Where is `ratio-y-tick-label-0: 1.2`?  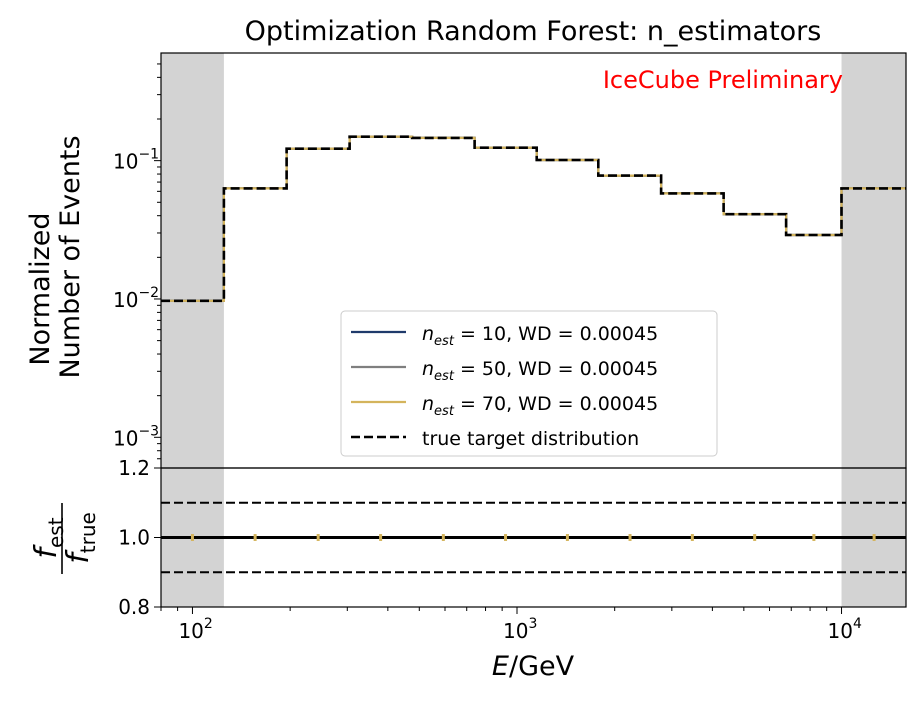
ratio-y-tick-label-0: 1.2 is located at coordinates (134, 468).